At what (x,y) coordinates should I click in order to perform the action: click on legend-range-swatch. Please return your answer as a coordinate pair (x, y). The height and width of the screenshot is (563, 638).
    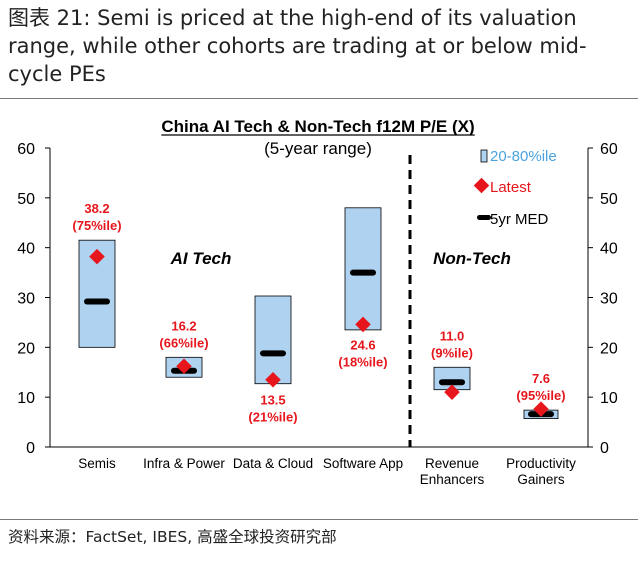
    Looking at the image, I should click on (484, 156).